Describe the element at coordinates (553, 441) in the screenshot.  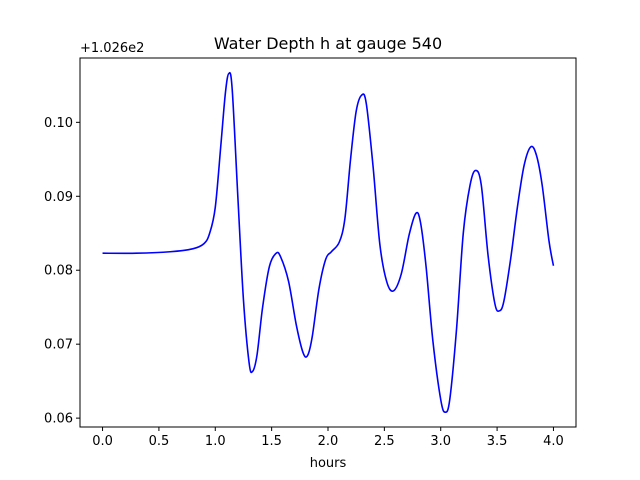
I see `x-tick-label: 4.0` at that location.